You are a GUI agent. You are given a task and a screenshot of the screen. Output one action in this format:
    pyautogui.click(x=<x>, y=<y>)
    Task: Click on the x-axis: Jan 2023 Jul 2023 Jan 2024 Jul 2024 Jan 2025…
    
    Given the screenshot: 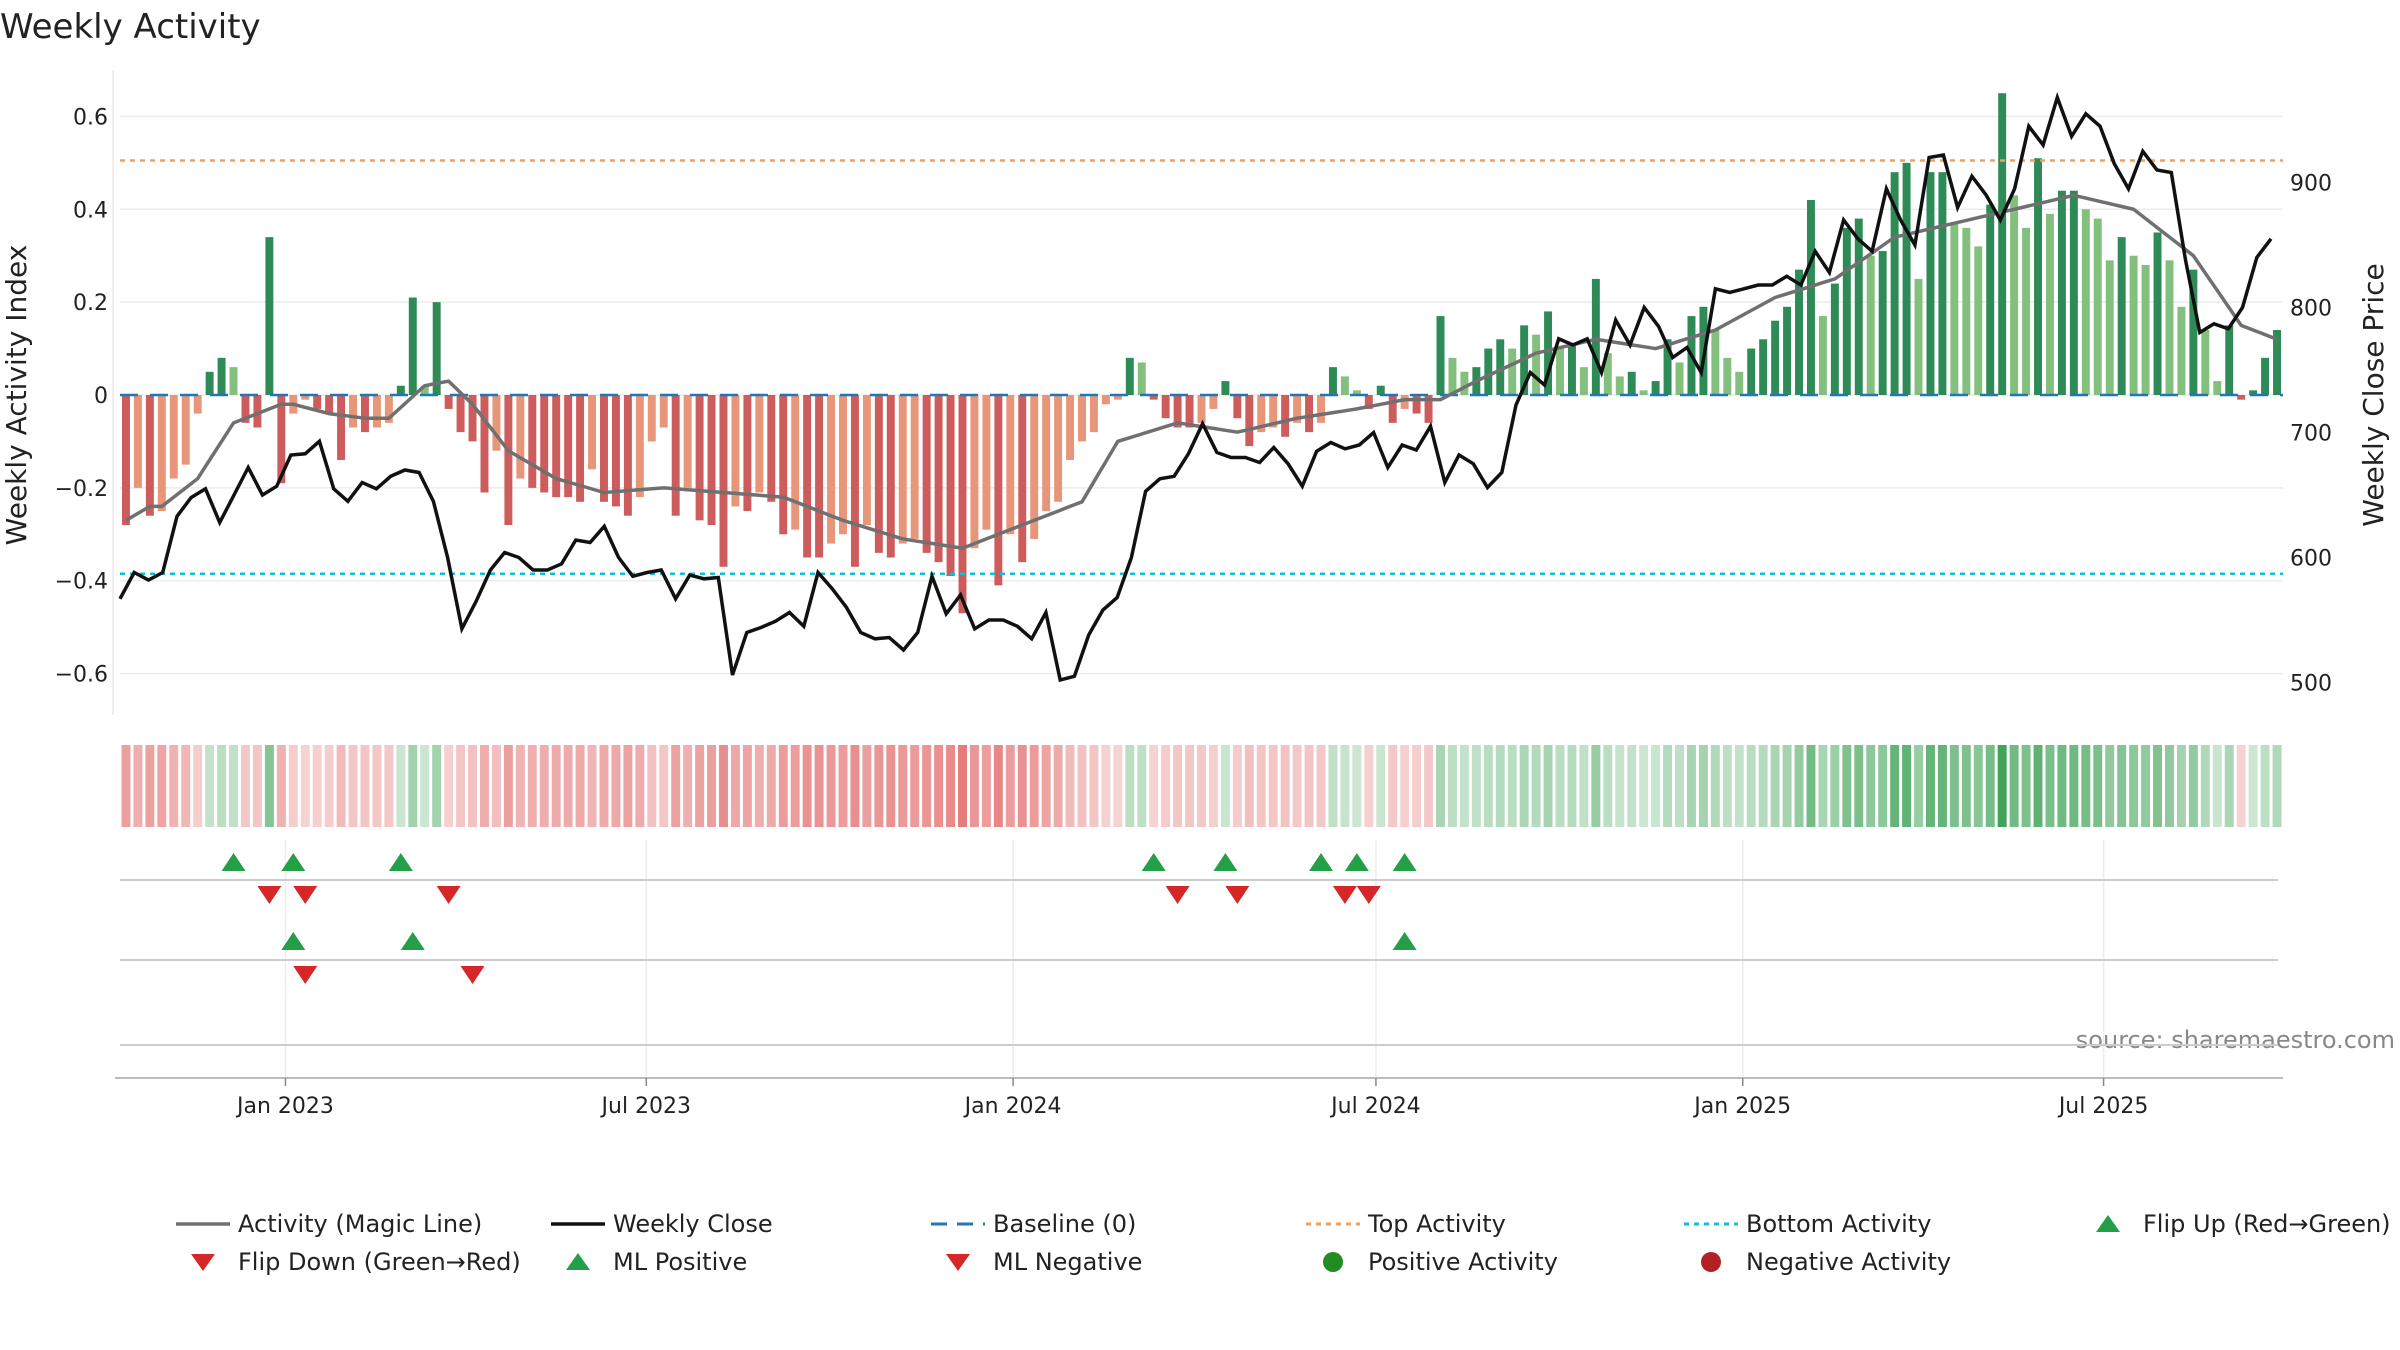 What is the action you would take?
    pyautogui.click(x=1191, y=1098)
    